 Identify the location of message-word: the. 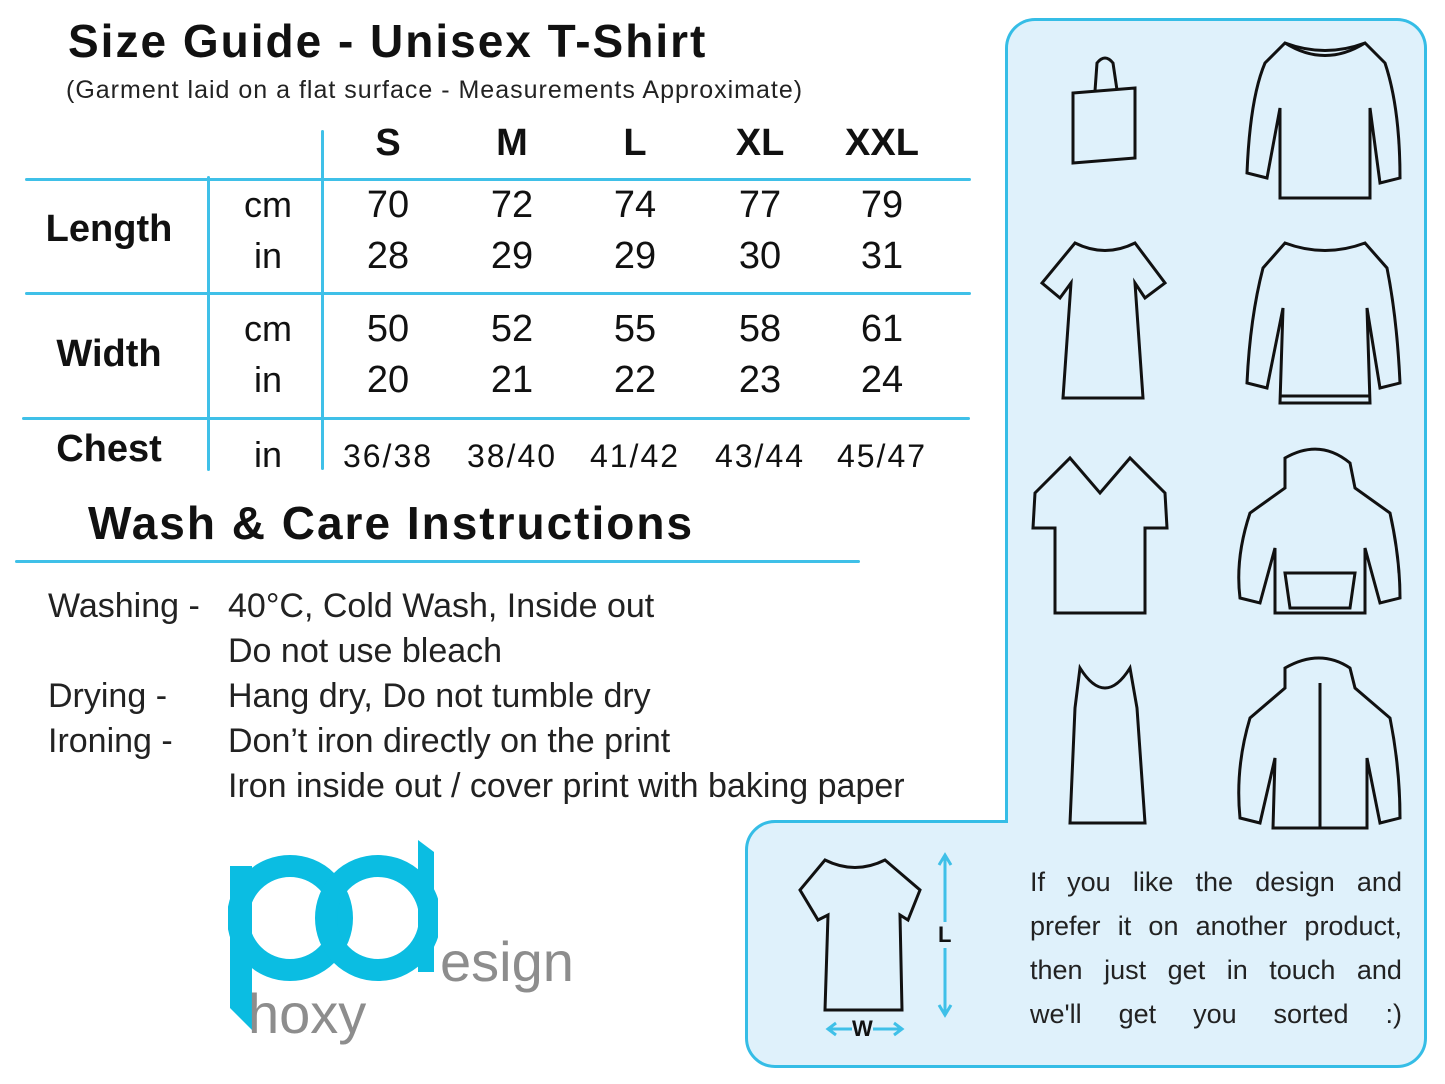
(1214, 882).